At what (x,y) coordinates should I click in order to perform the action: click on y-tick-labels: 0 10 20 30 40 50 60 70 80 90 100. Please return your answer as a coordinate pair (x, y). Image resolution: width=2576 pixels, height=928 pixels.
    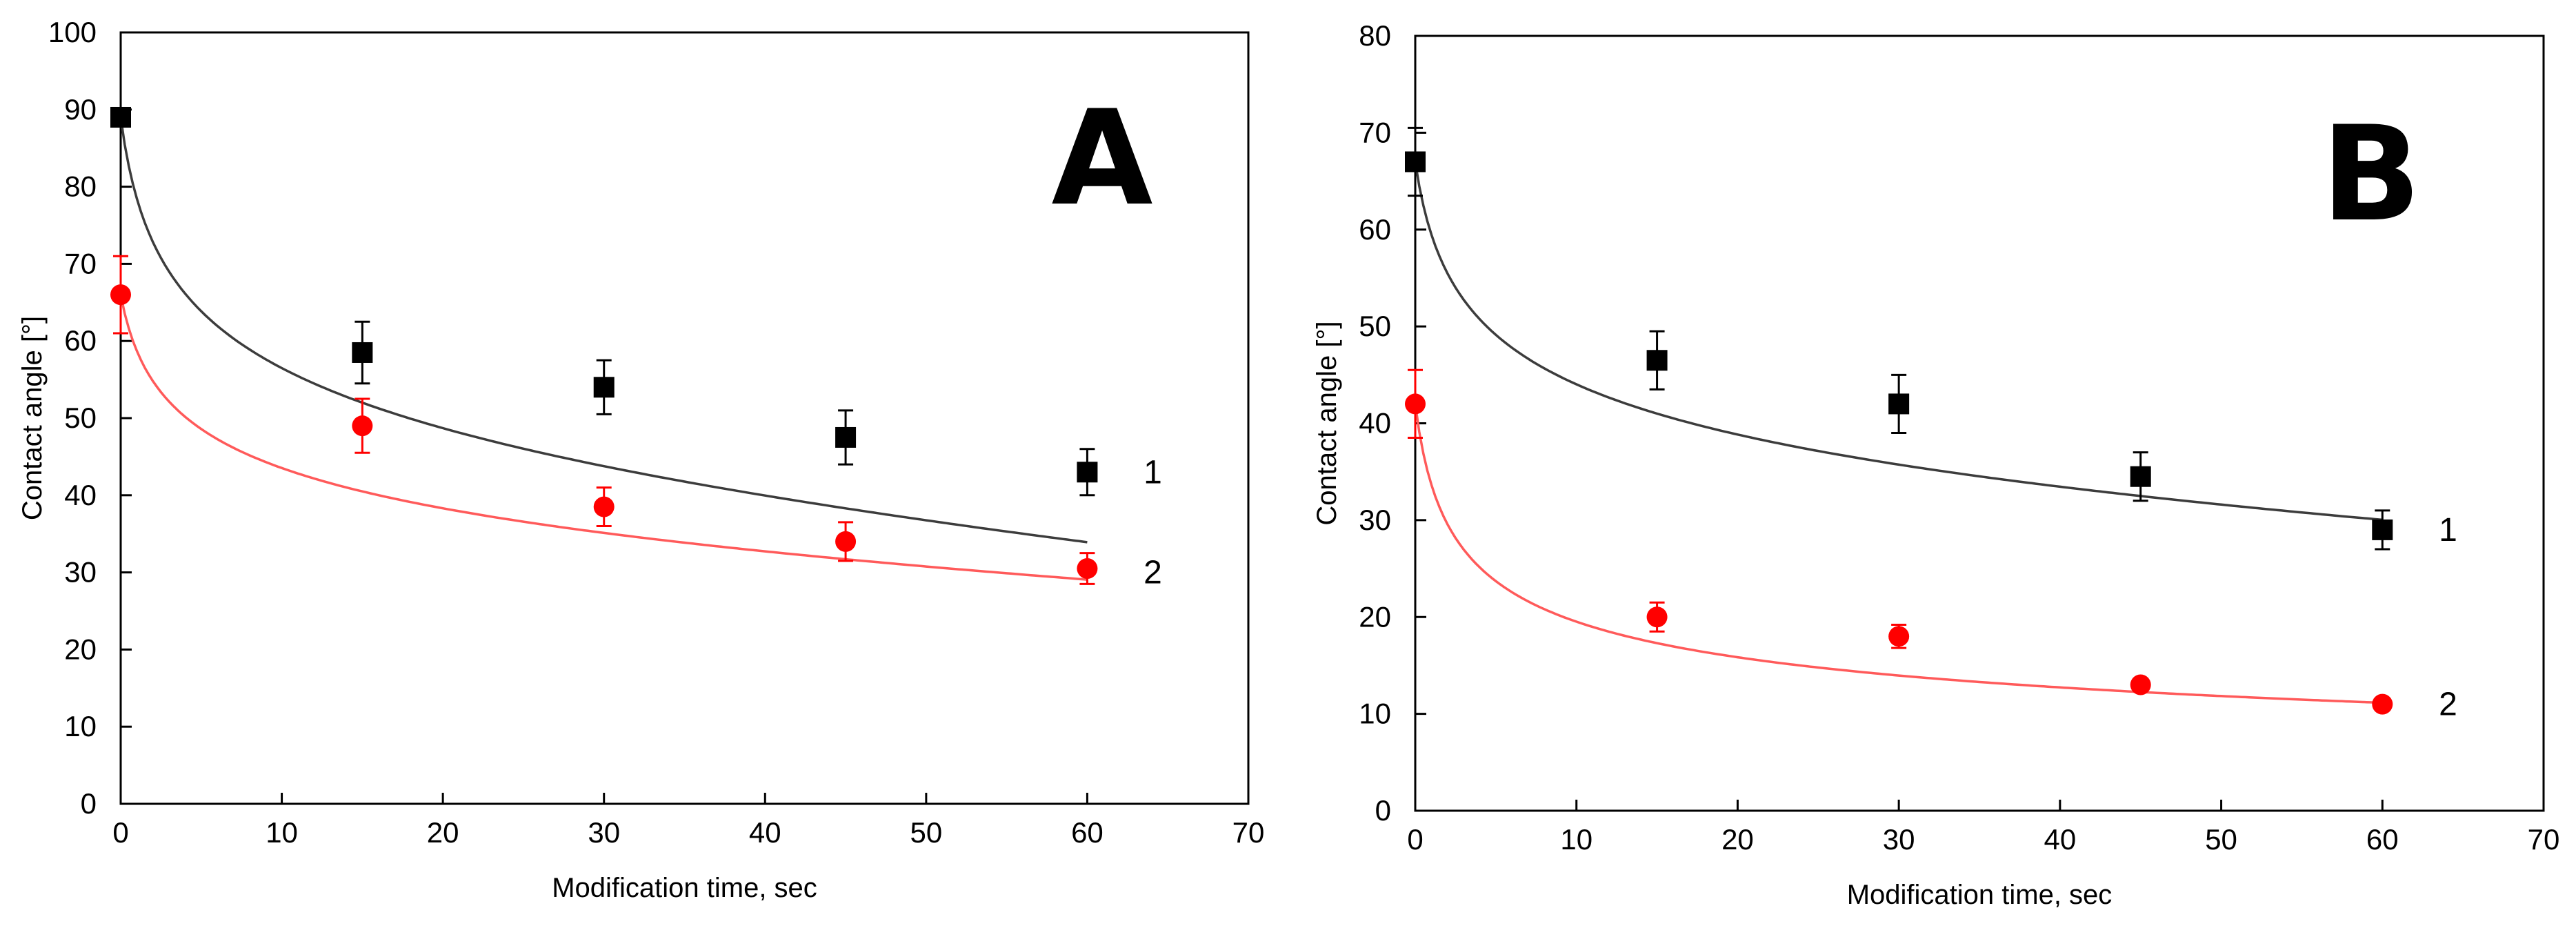
    Looking at the image, I should click on (72, 418).